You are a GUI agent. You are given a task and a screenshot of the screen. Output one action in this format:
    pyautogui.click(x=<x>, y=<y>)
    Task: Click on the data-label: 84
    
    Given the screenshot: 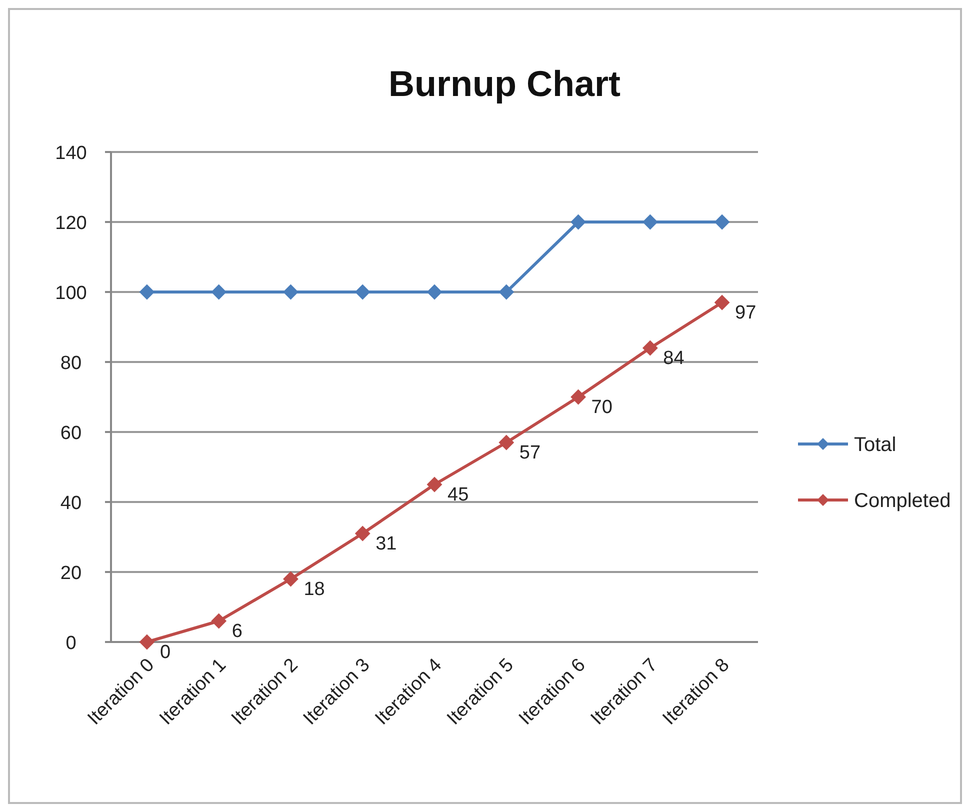 What is the action you would take?
    pyautogui.click(x=674, y=358)
    